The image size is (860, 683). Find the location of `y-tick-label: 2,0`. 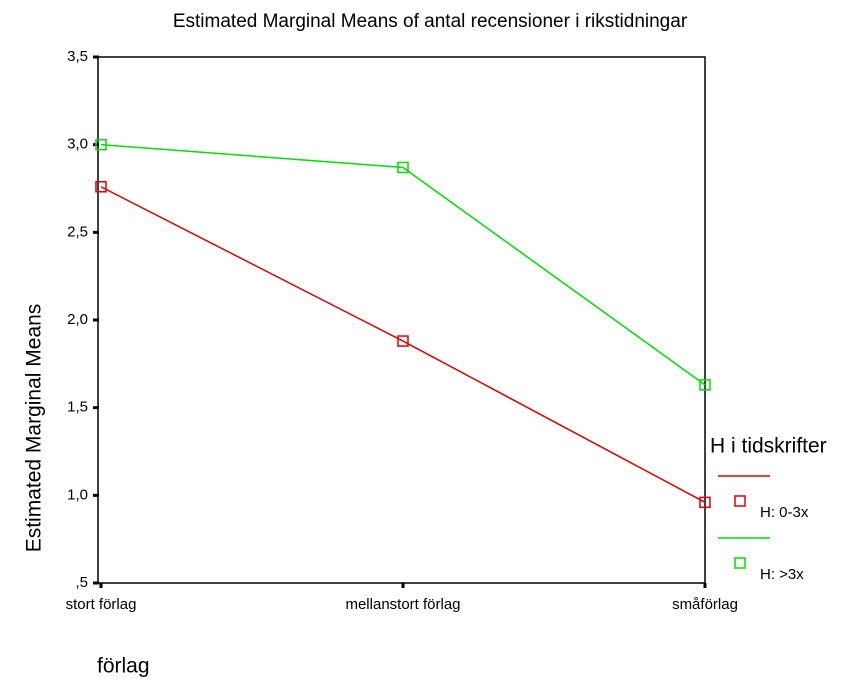

y-tick-label: 2,0 is located at coordinates (77, 319).